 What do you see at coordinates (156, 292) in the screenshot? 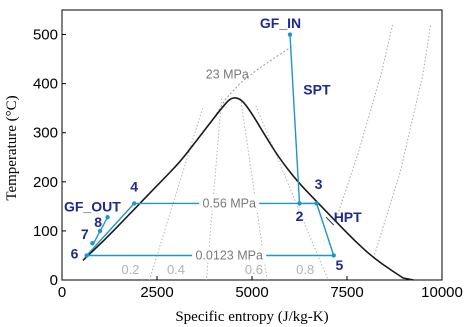
I see `x-tick-label: 2500` at bounding box center [156, 292].